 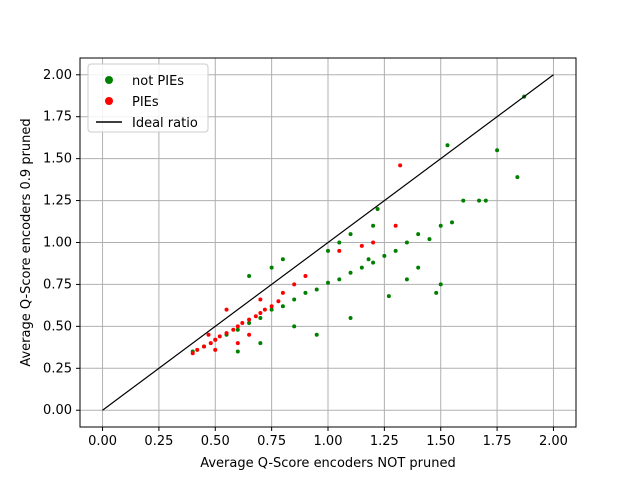 I want to click on y-tick-label: 0.75, so click(x=57, y=284).